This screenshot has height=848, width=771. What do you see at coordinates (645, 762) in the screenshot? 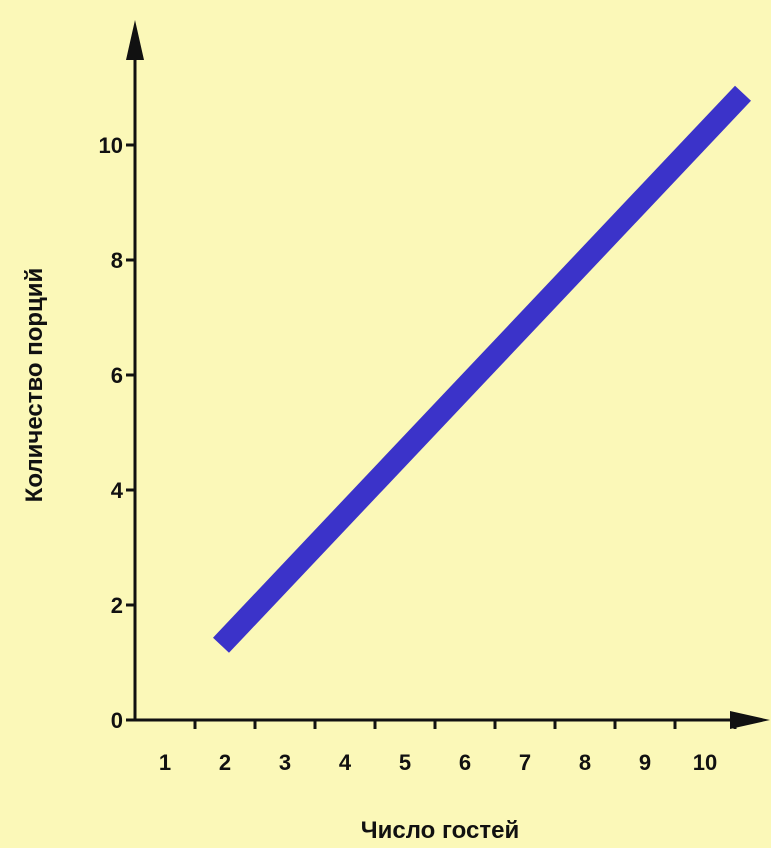
I see `x-tick-label: 9` at bounding box center [645, 762].